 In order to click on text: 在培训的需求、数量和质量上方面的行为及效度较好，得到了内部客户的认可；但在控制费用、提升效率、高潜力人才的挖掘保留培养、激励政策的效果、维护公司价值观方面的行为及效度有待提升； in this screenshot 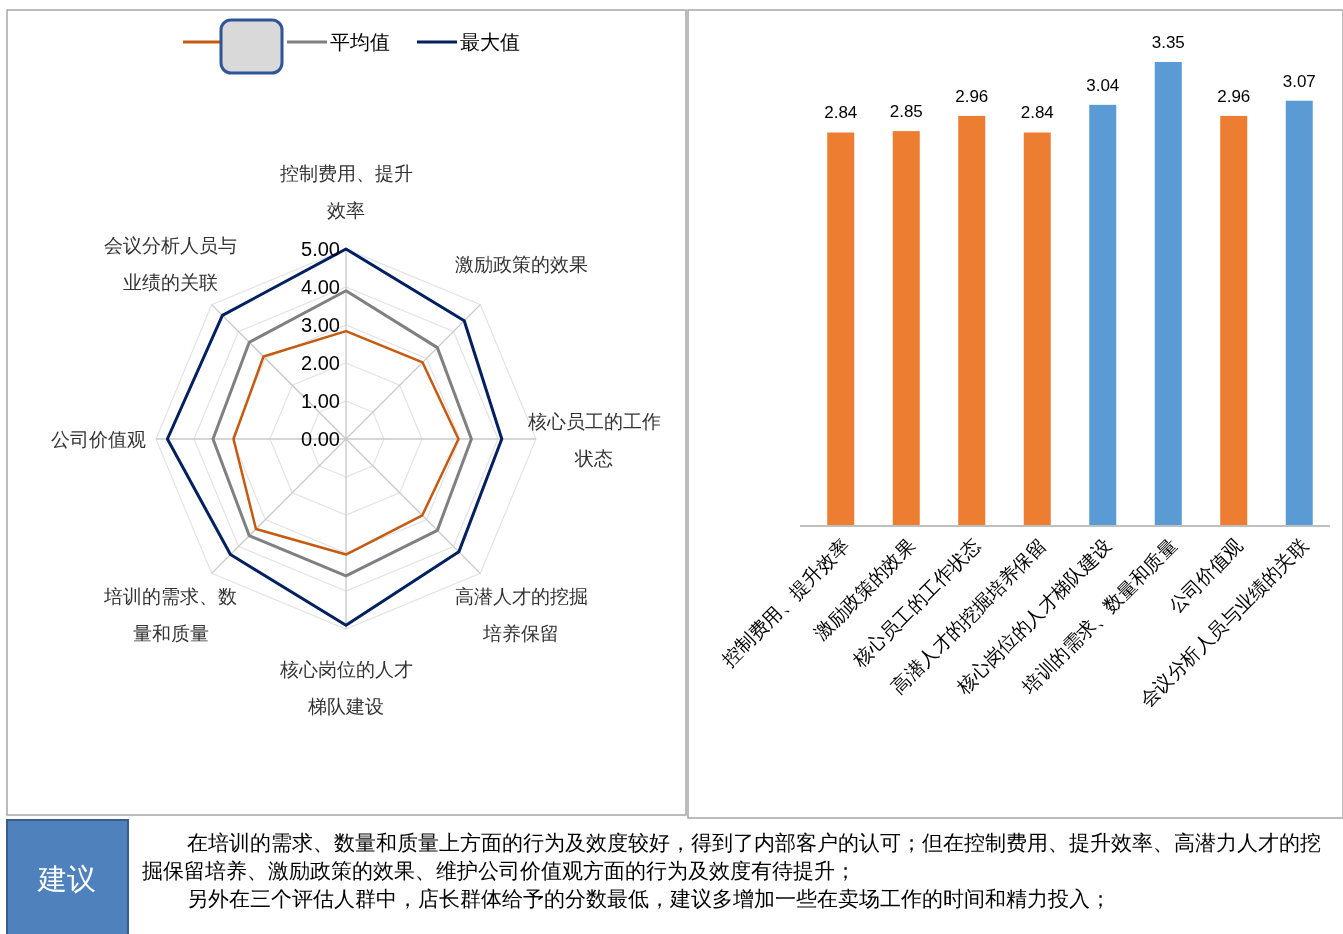, I will do `click(732, 857)`.